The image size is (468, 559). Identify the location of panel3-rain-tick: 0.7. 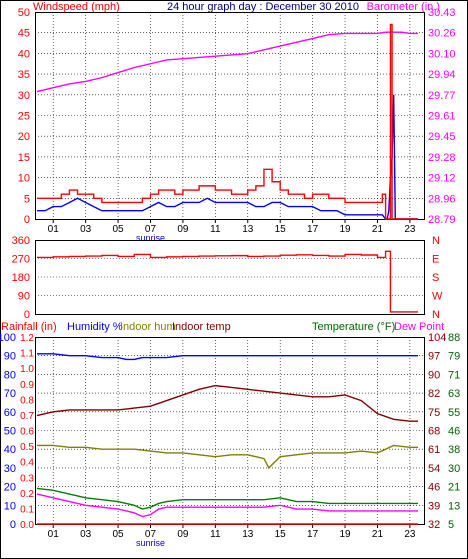
(27, 416).